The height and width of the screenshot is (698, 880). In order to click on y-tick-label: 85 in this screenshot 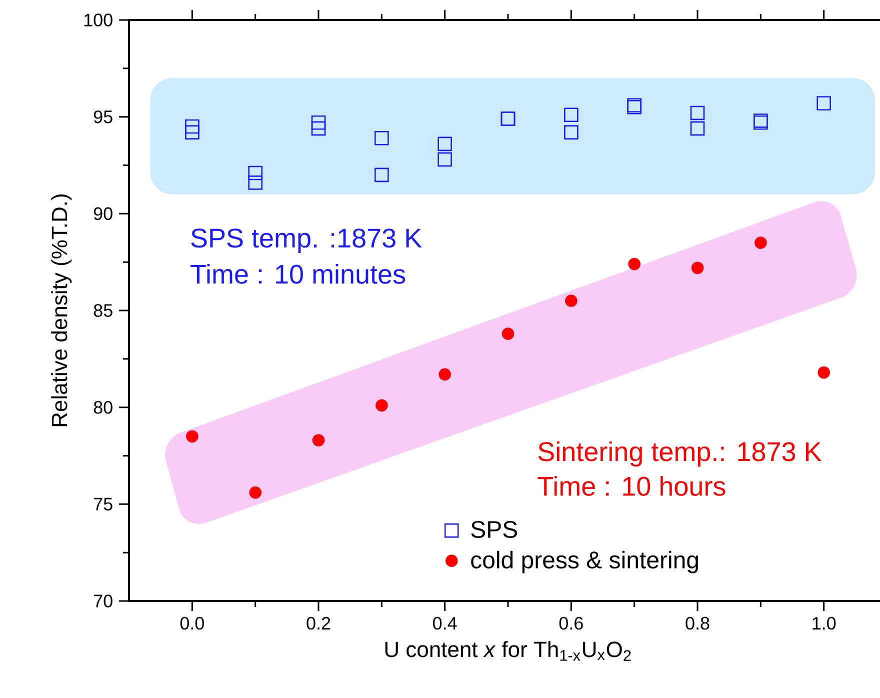, I will do `click(103, 310)`.